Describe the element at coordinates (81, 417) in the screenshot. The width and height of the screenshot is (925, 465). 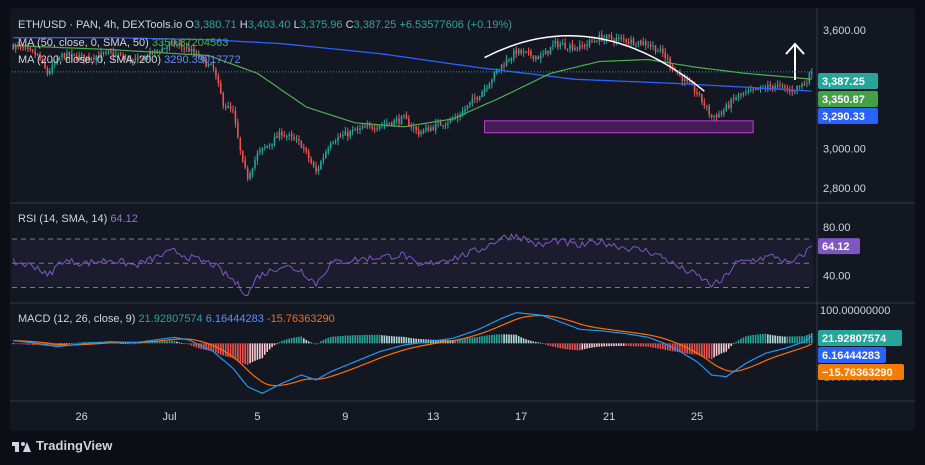
I see `time-axis-tick: 26` at that location.